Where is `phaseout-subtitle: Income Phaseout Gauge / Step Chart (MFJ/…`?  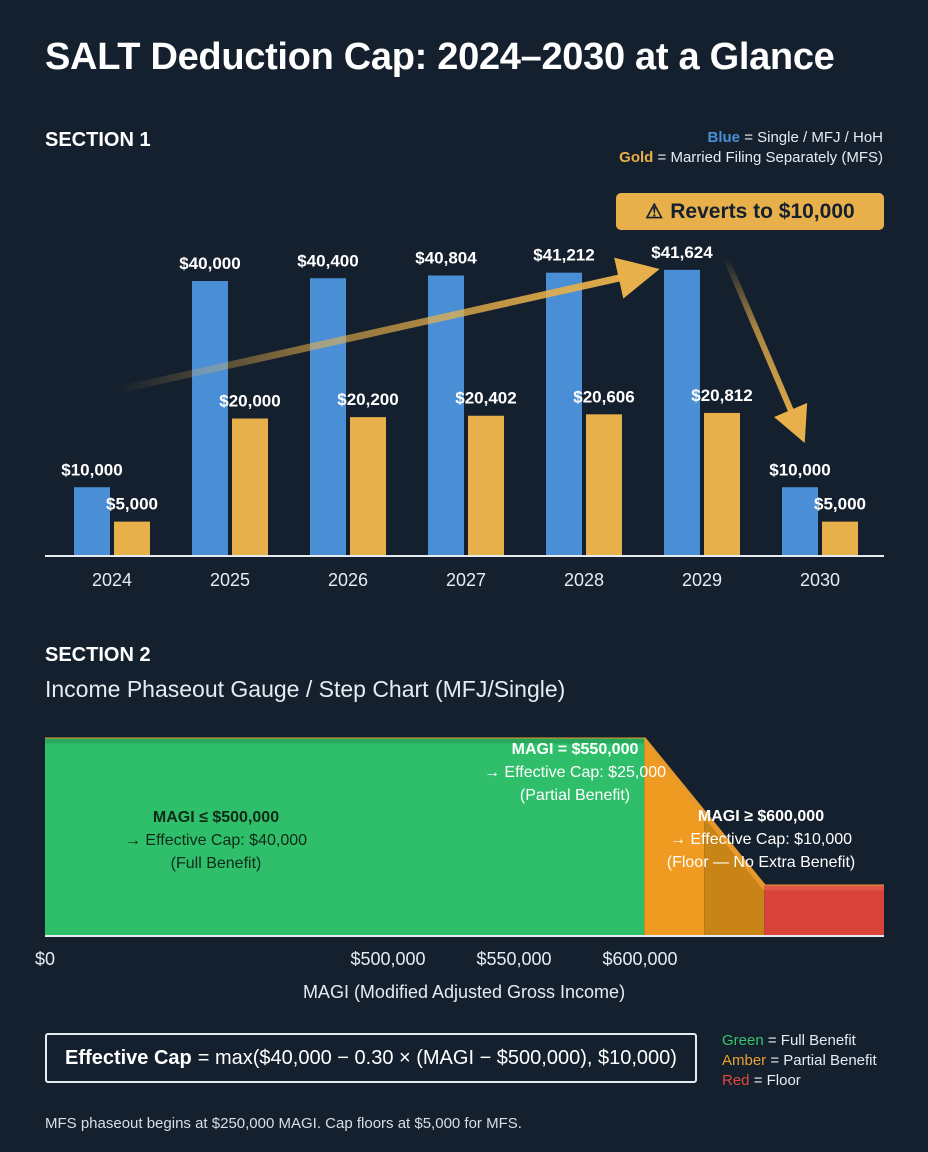
phaseout-subtitle: Income Phaseout Gauge / Step Chart (MFJ/… is located at coordinates (305, 689).